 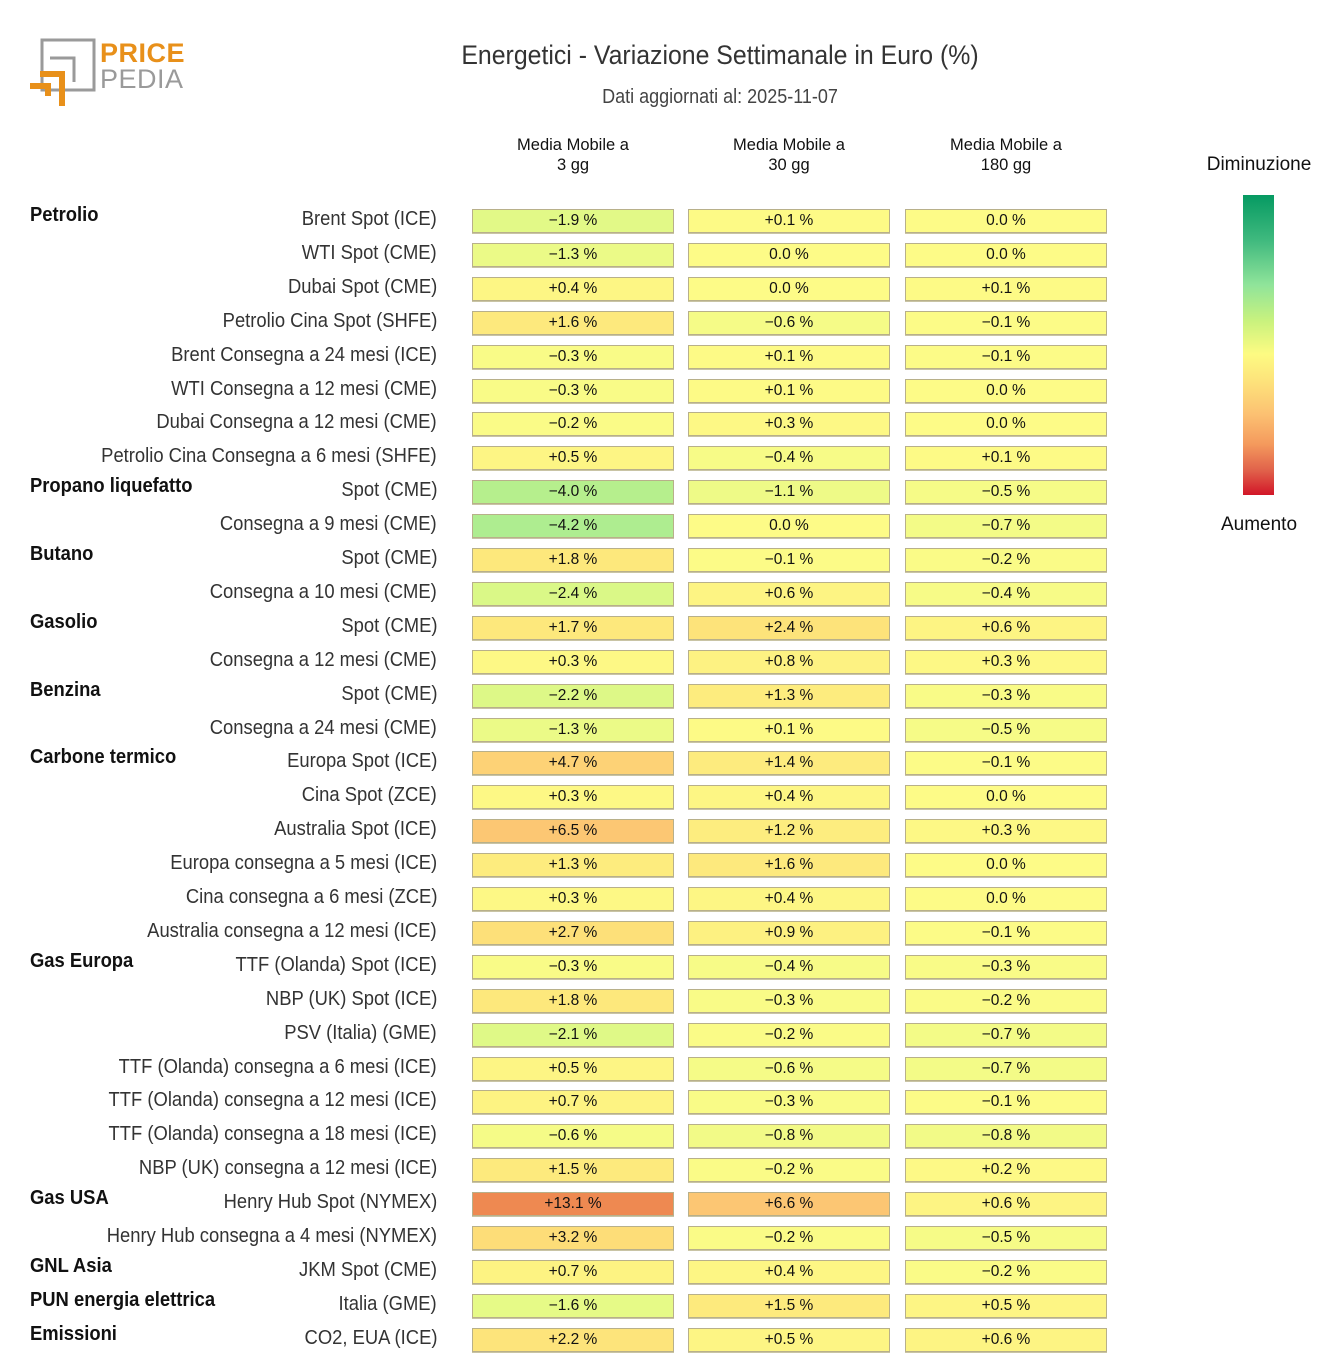 I want to click on heatmap-cell: +6.6 %, so click(x=789, y=1204).